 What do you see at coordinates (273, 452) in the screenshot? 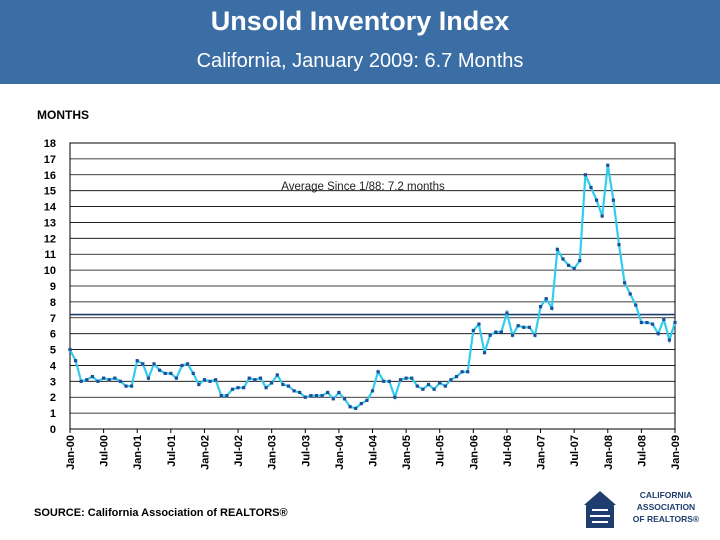
I see `x-tick-label: Jan-03` at bounding box center [273, 452].